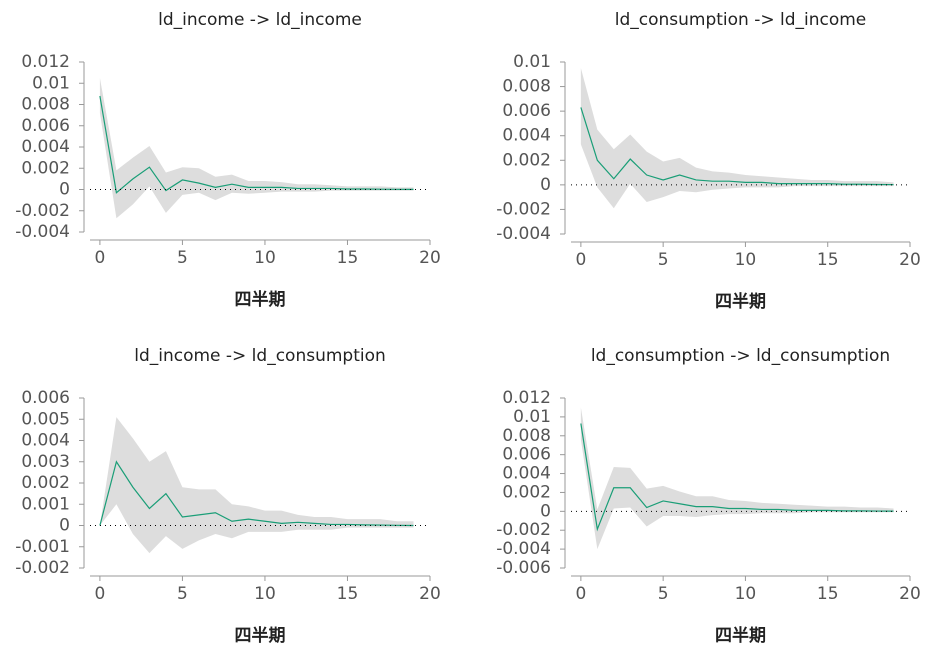 The image size is (930, 648). I want to click on chart-title: ld_consumption -> ld_consumption, so click(740, 356).